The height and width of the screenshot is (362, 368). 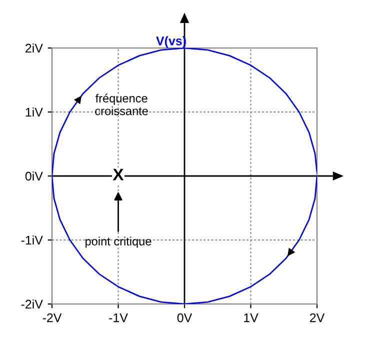 I want to click on y-tick-label: 2iV, so click(x=34, y=48).